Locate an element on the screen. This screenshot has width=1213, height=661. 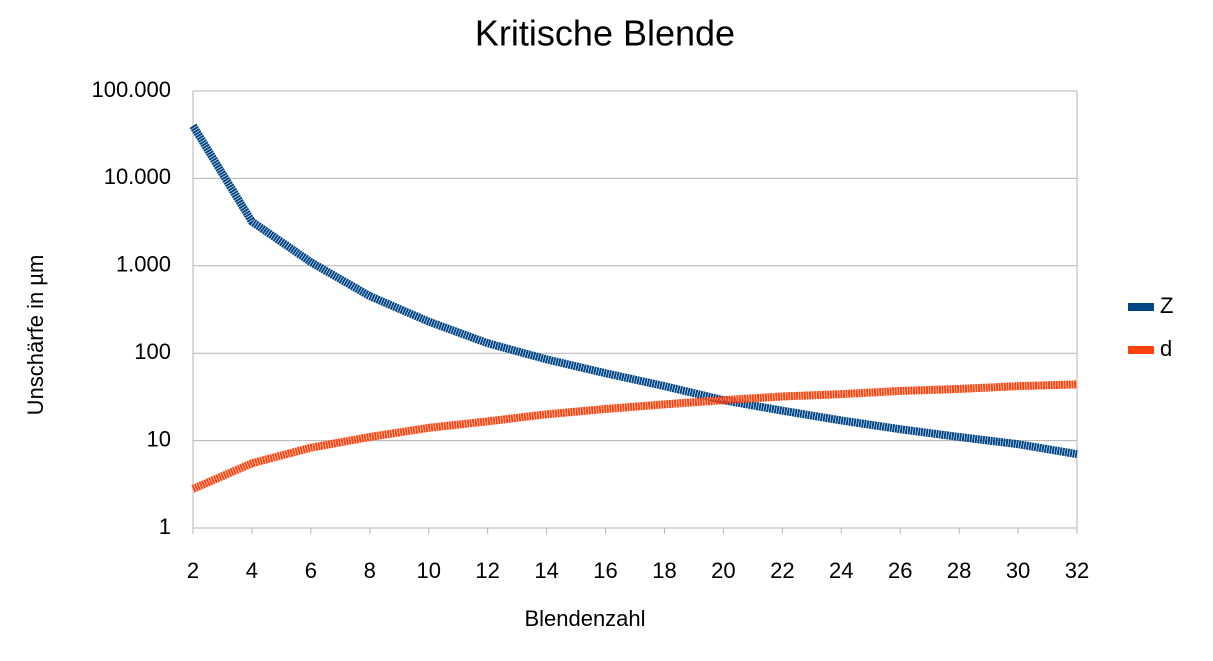
x-tick-label: 14 is located at coordinates (546, 570).